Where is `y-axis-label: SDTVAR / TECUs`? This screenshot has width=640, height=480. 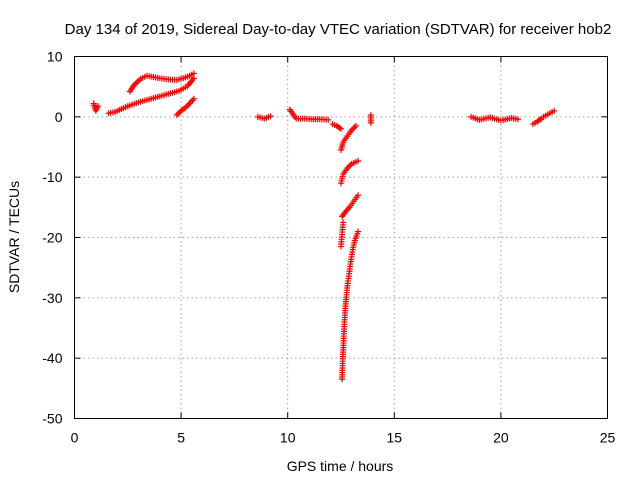 y-axis-label: SDTVAR / TECUs is located at coordinates (14, 237).